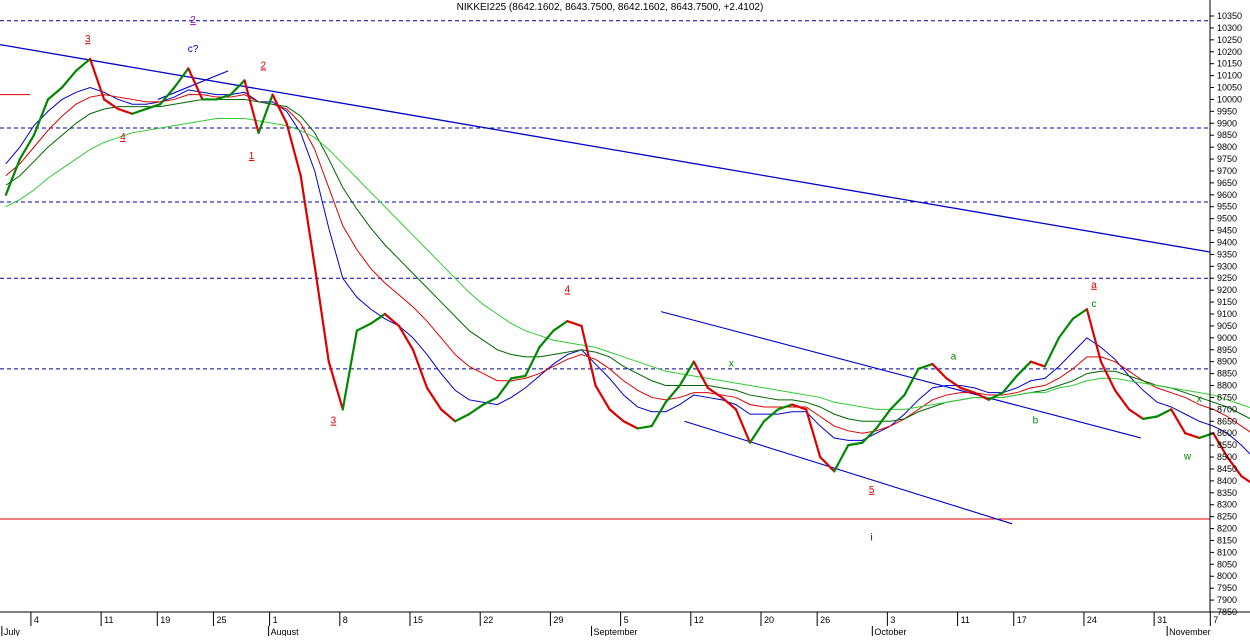  I want to click on y-tick-label: 9650, so click(1227, 183).